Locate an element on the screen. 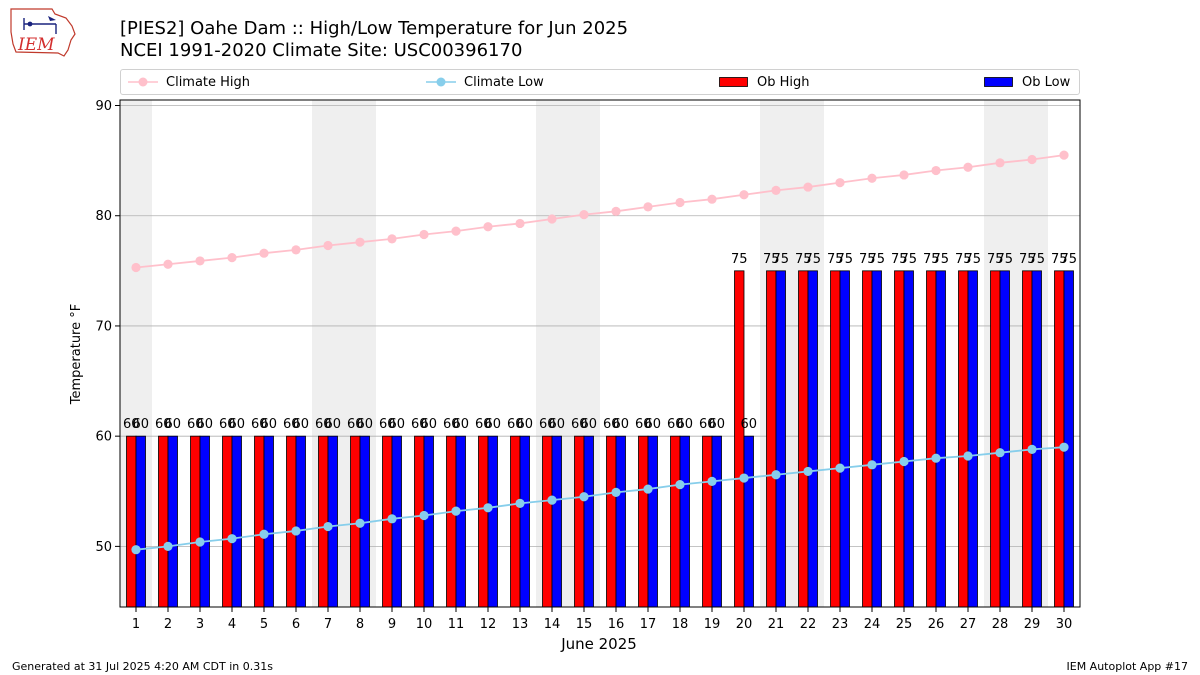 This screenshot has height=675, width=1200. label-ob-high-21: 75 is located at coordinates (771, 259).